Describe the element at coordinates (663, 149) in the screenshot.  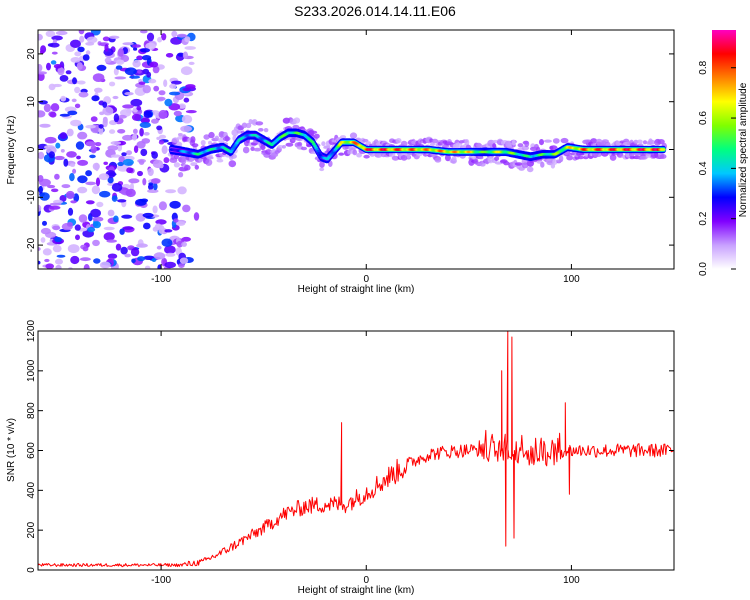
I see `ridge-core` at that location.